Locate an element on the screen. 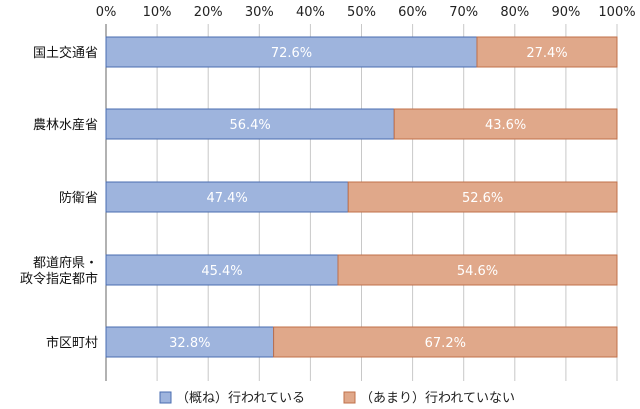  legend-label: （概ね）行われている is located at coordinates (240, 398).